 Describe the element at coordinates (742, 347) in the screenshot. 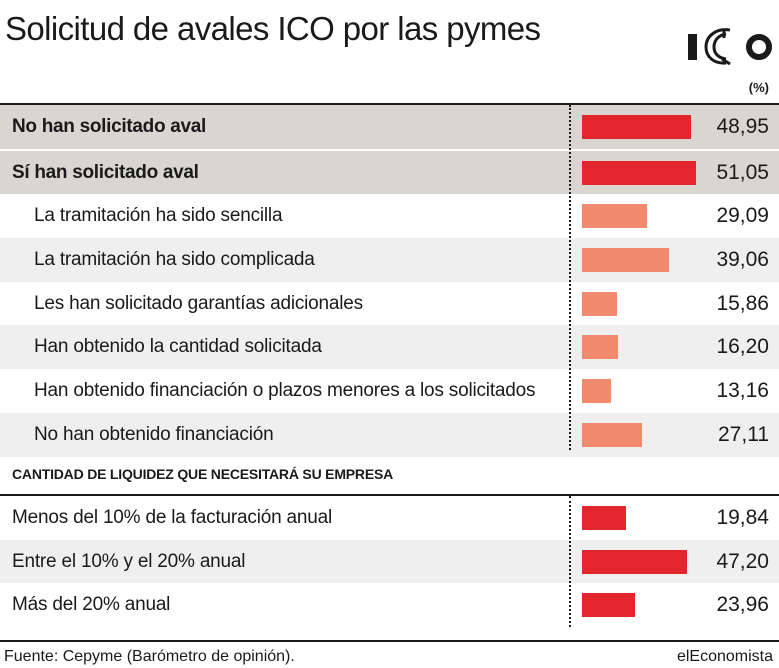

I see `bar-value-label: 16,20` at that location.